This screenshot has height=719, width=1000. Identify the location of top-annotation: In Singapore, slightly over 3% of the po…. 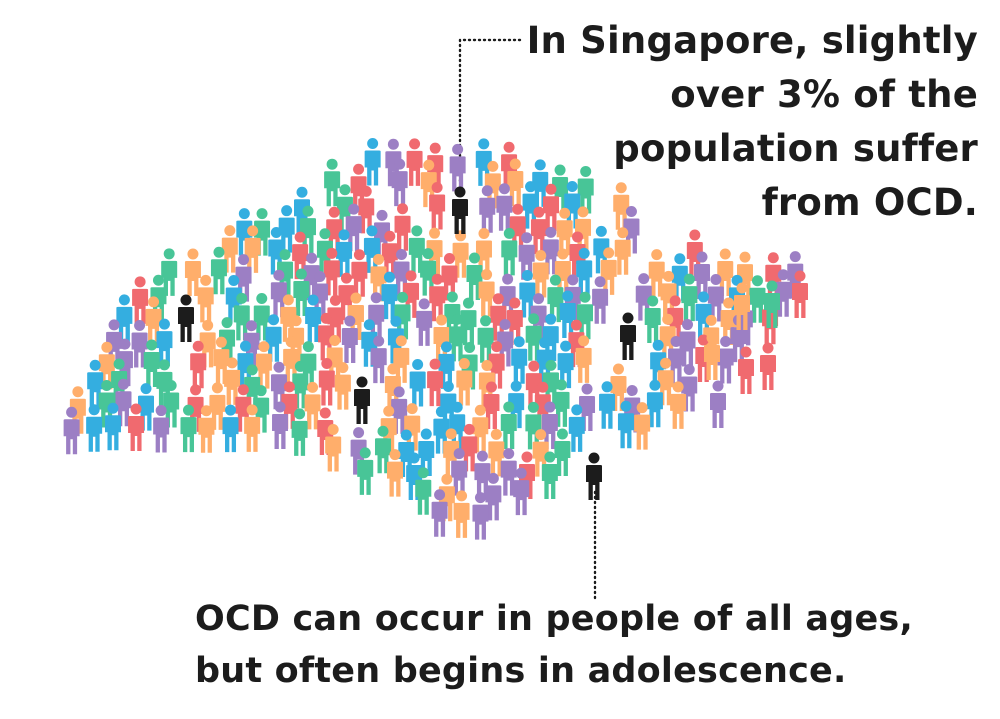
(752, 121).